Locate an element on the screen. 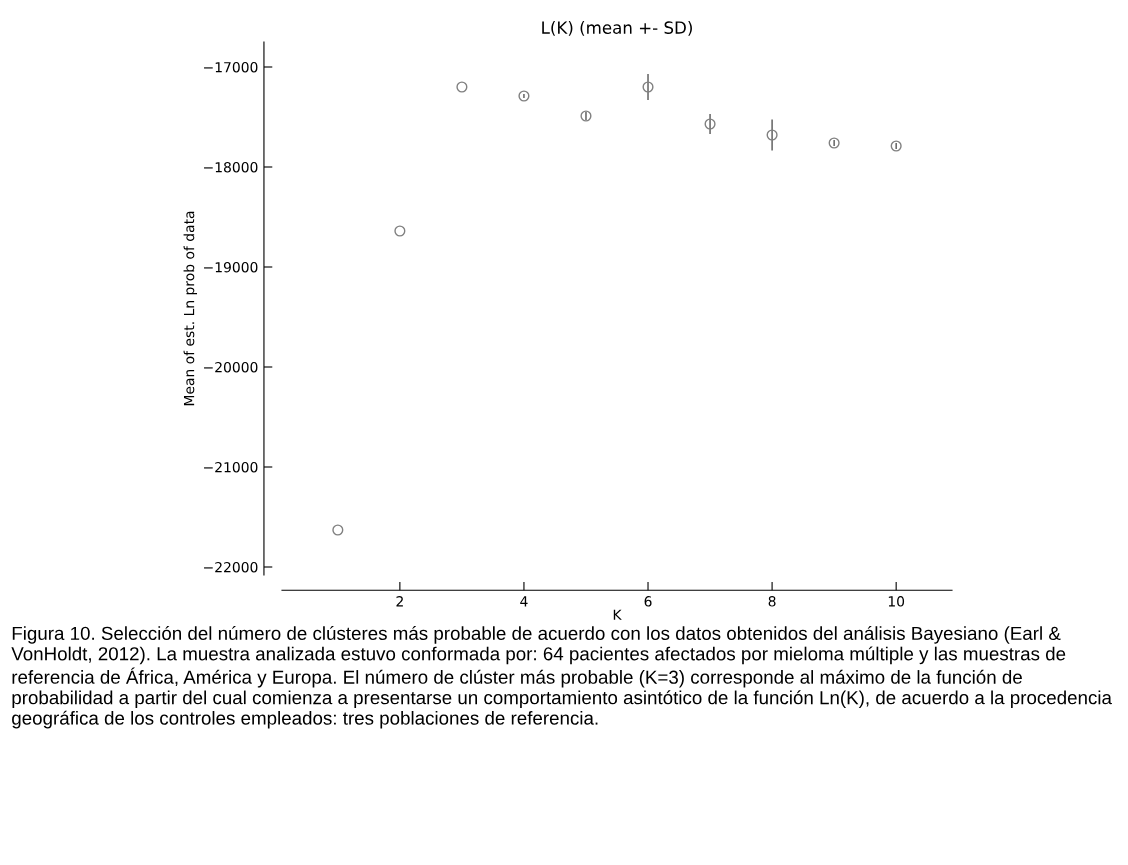  x-tick-label: 8 is located at coordinates (772, 601).